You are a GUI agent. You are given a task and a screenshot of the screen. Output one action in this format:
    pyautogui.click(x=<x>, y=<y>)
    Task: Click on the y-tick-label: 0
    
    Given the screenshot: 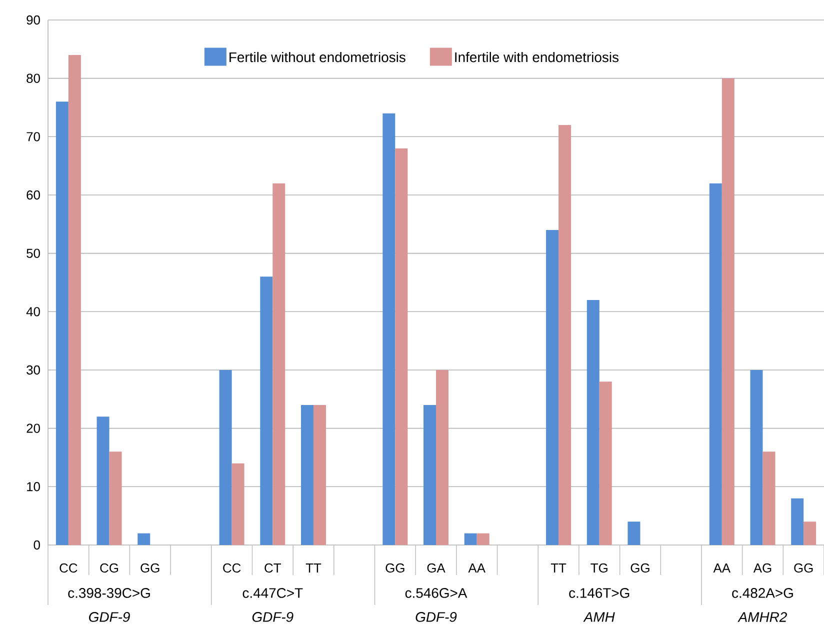 What is the action you would take?
    pyautogui.click(x=37, y=545)
    